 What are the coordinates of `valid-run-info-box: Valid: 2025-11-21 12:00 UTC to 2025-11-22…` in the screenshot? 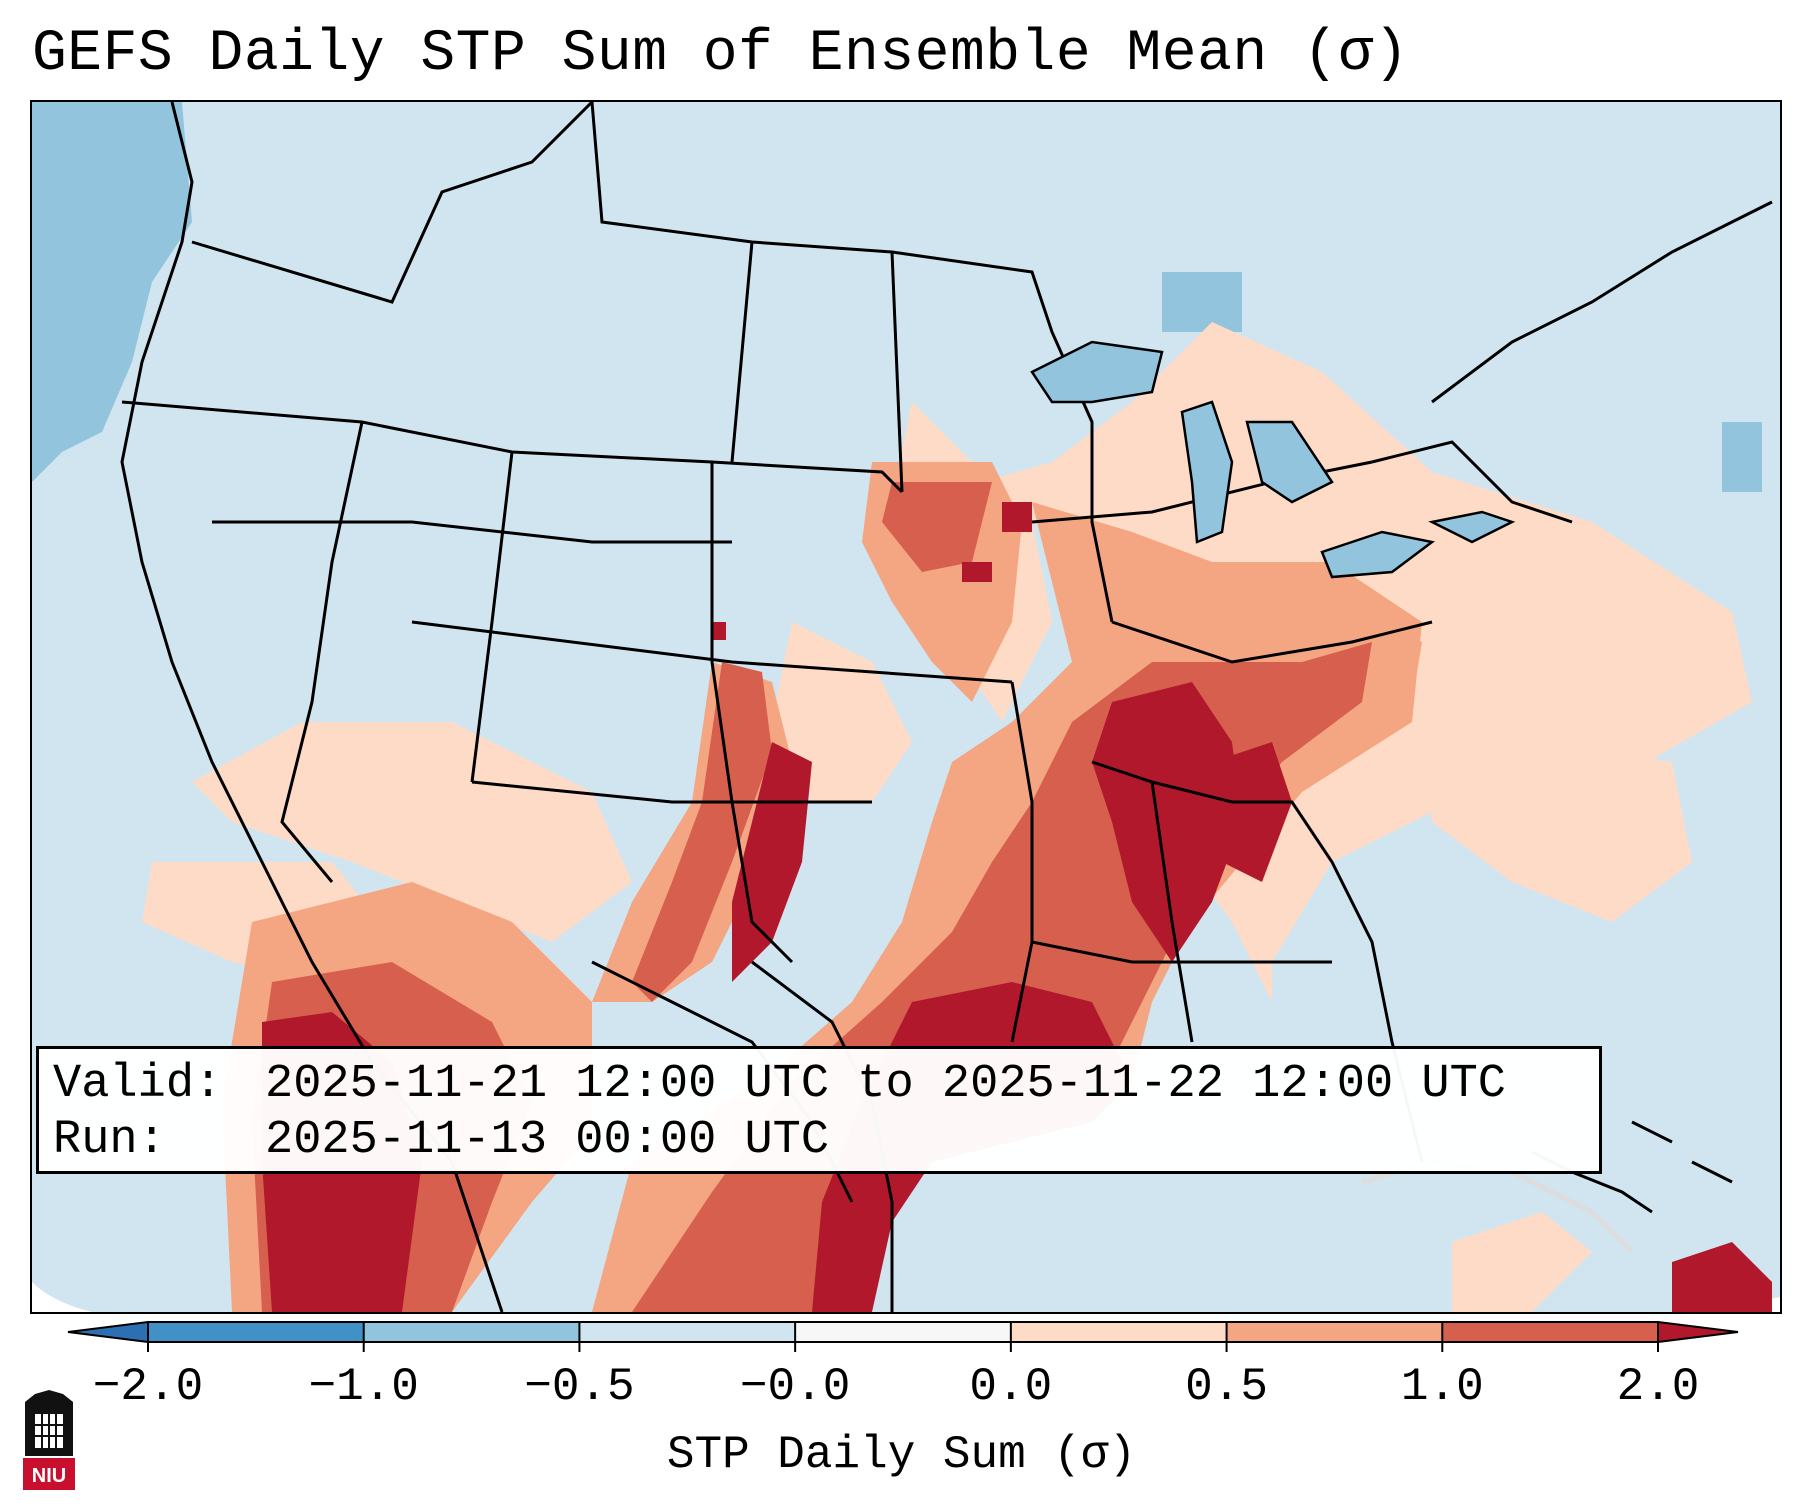 It's located at (819, 1110).